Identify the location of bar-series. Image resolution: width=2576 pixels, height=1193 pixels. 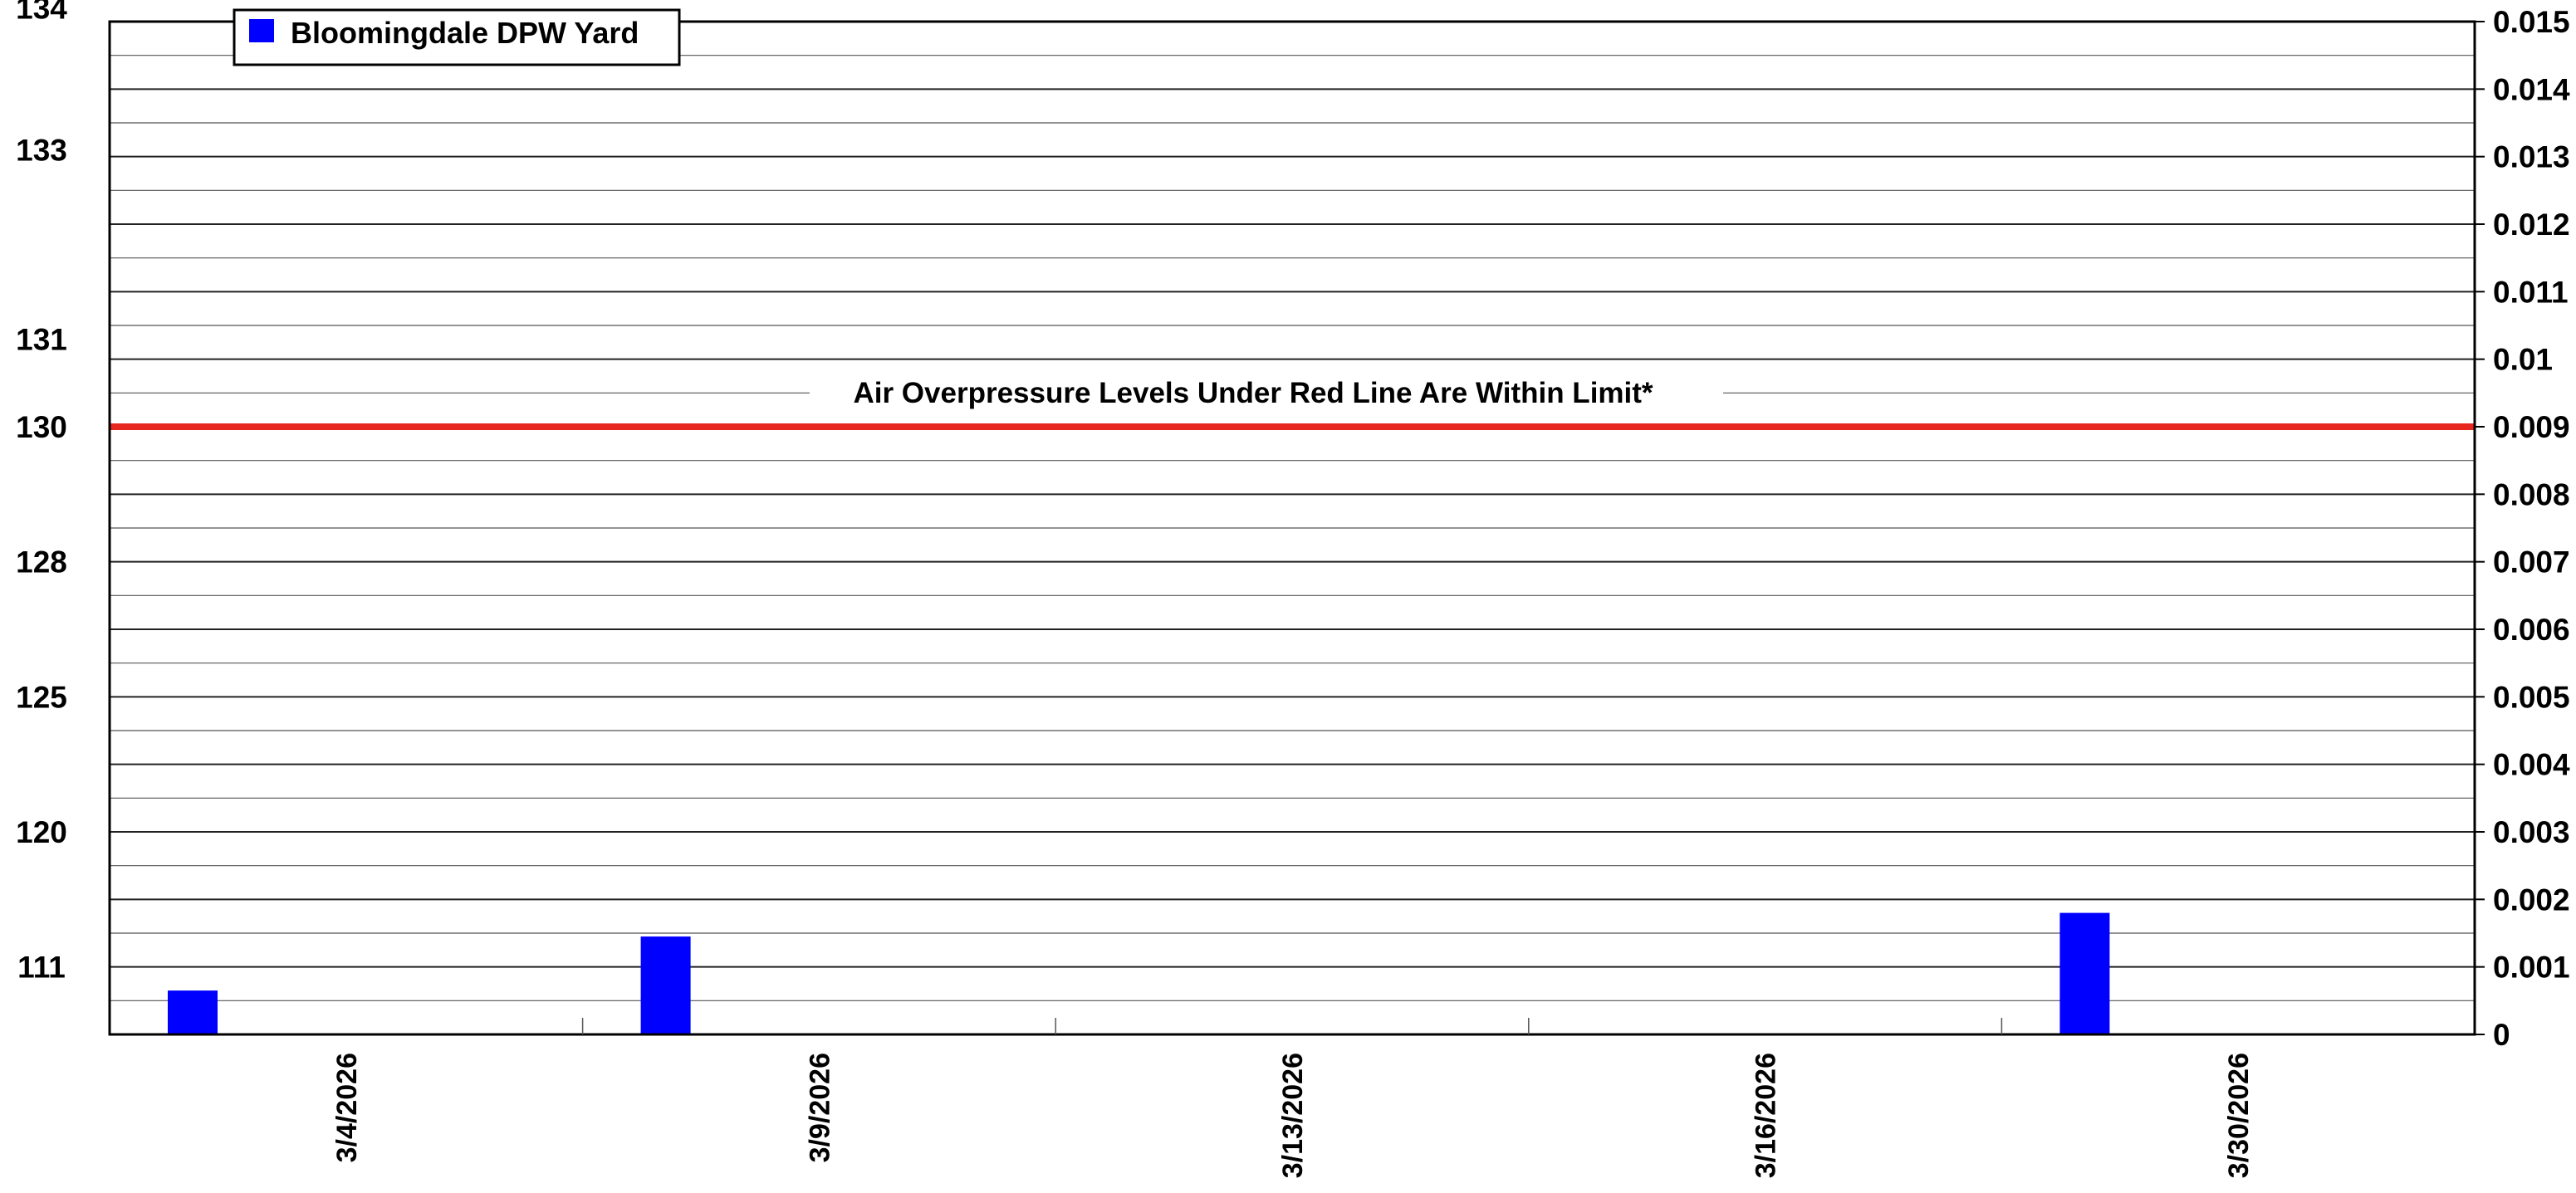
(1139, 973).